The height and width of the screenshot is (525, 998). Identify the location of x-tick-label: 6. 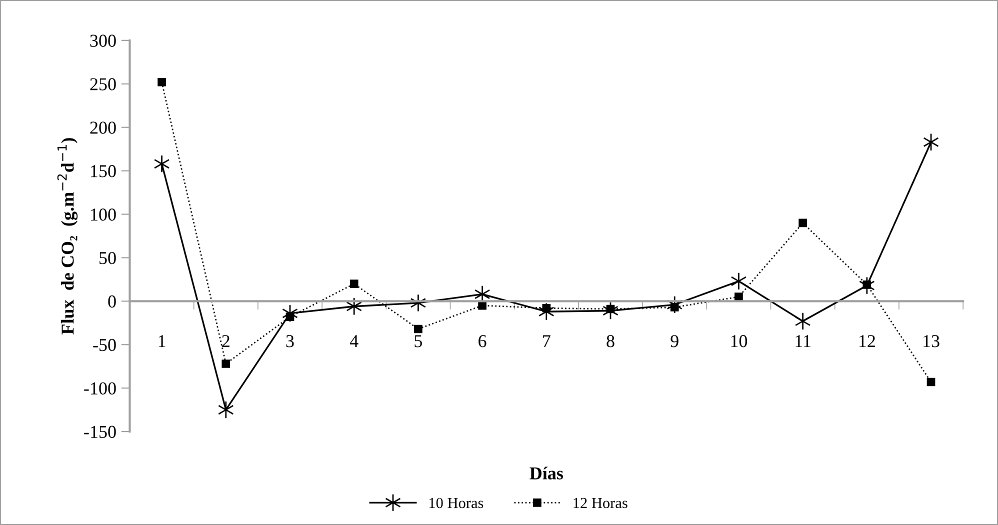
(482, 341).